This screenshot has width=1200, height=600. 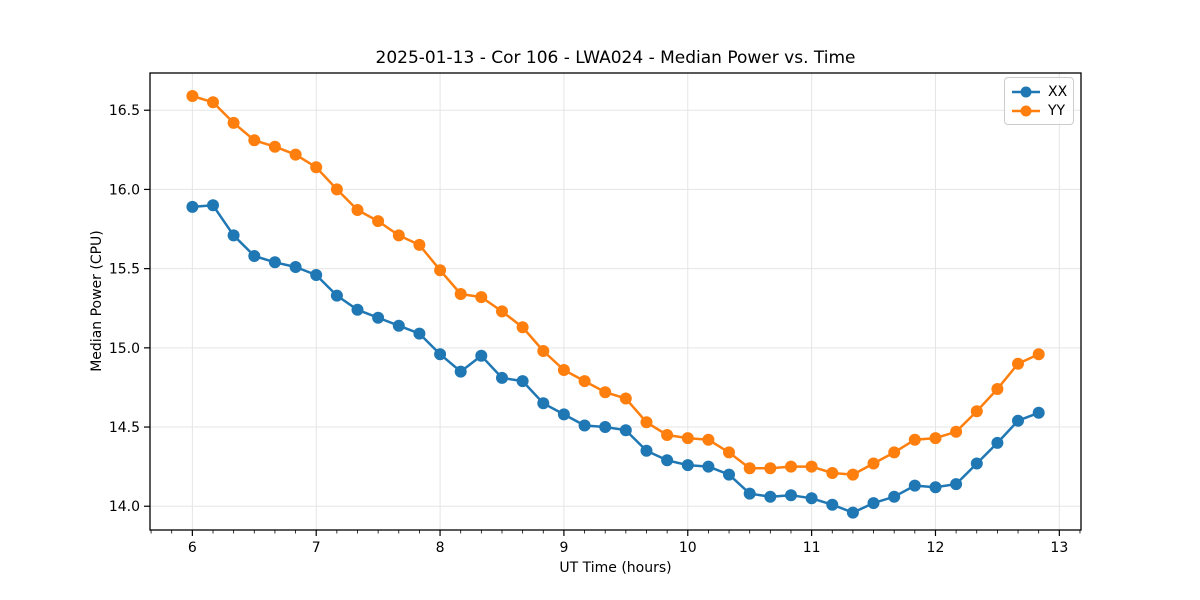 What do you see at coordinates (688, 548) in the screenshot?
I see `x-tick-label: 10` at bounding box center [688, 548].